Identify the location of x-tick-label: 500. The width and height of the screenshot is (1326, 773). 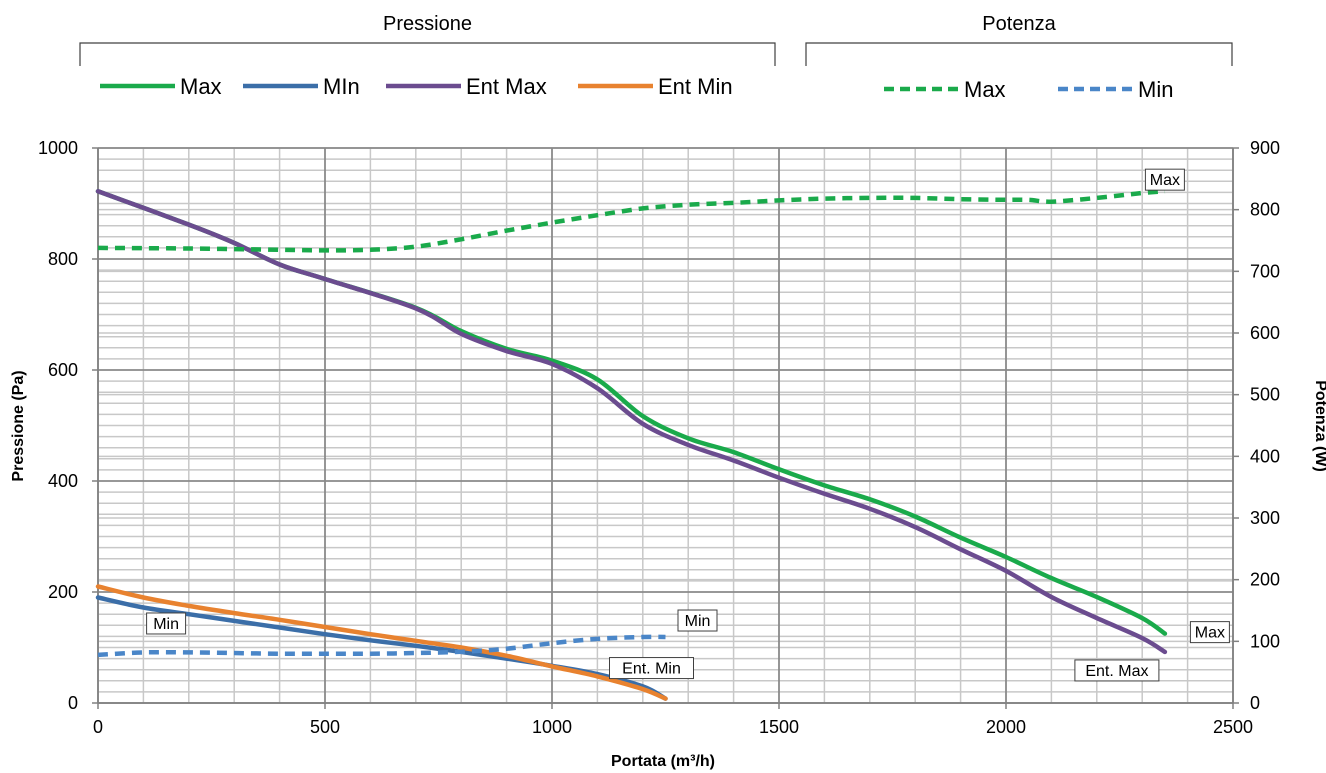
(325, 727).